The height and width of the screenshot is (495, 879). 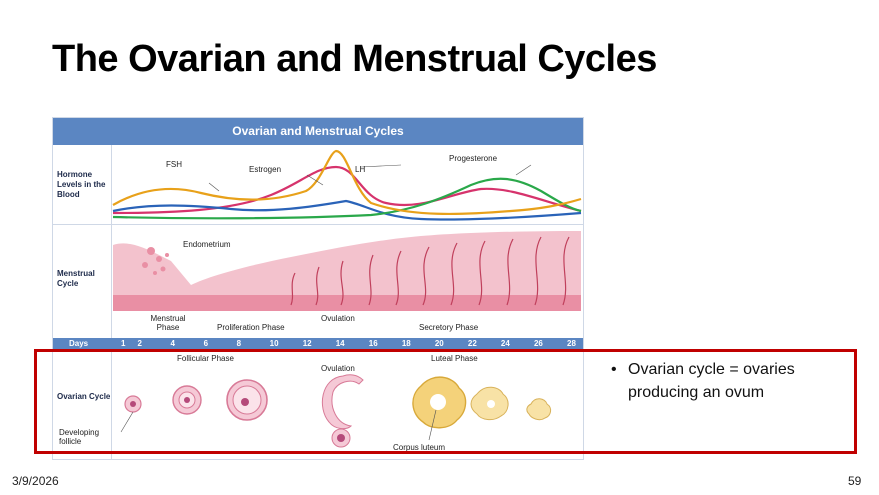 I want to click on day-tick-label: 1, so click(x=123, y=343).